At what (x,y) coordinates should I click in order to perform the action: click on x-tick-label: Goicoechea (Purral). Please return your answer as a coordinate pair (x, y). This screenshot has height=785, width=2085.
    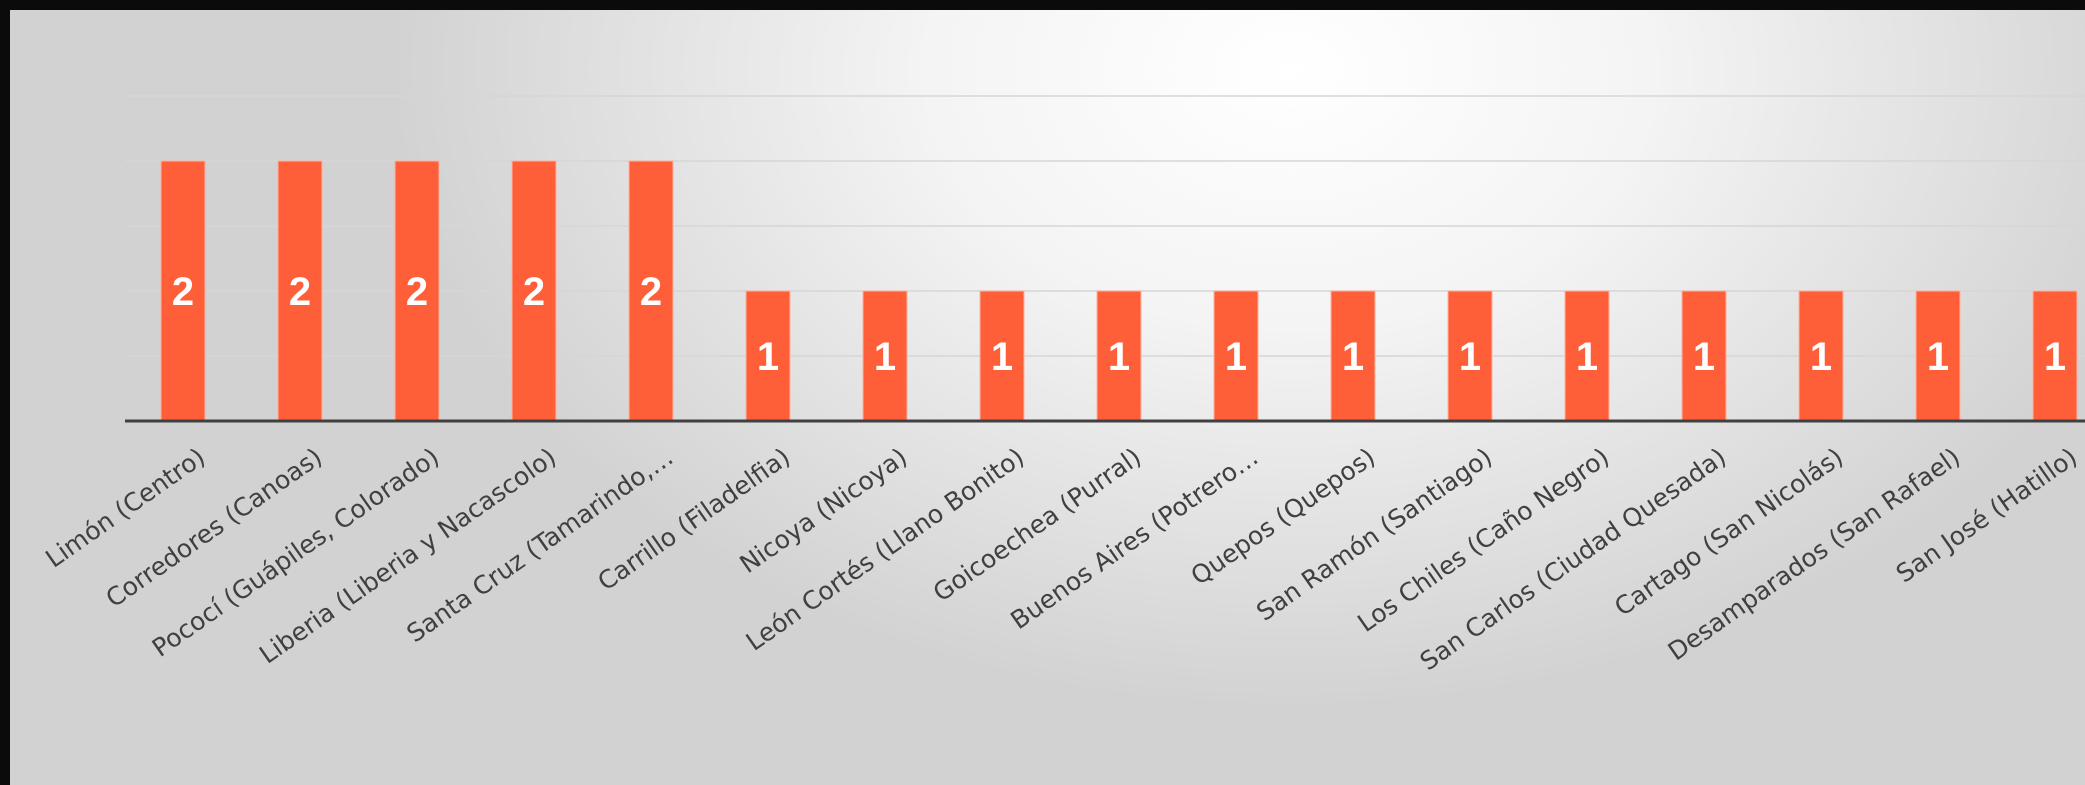
    Looking at the image, I should click on (1037, 524).